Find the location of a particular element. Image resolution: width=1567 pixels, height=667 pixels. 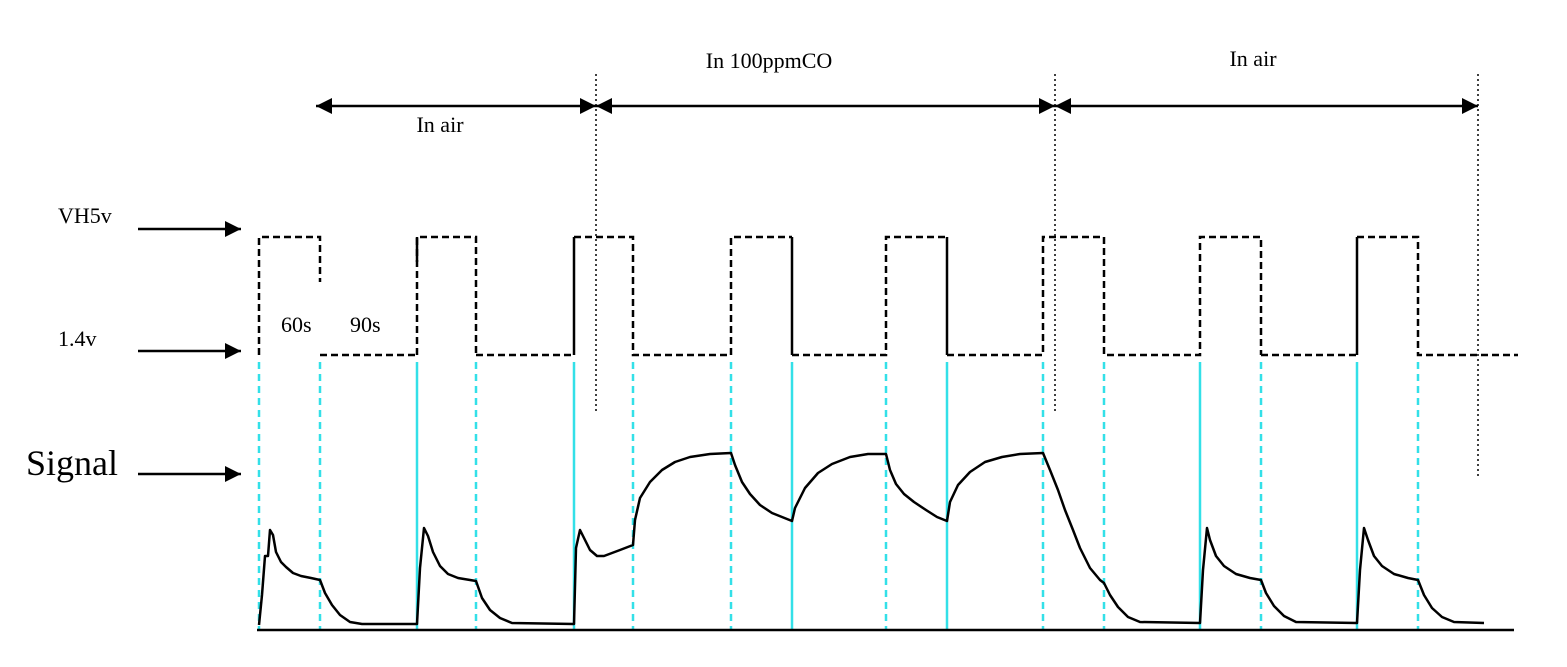

phase-label-air-1: In air is located at coordinates (440, 124).